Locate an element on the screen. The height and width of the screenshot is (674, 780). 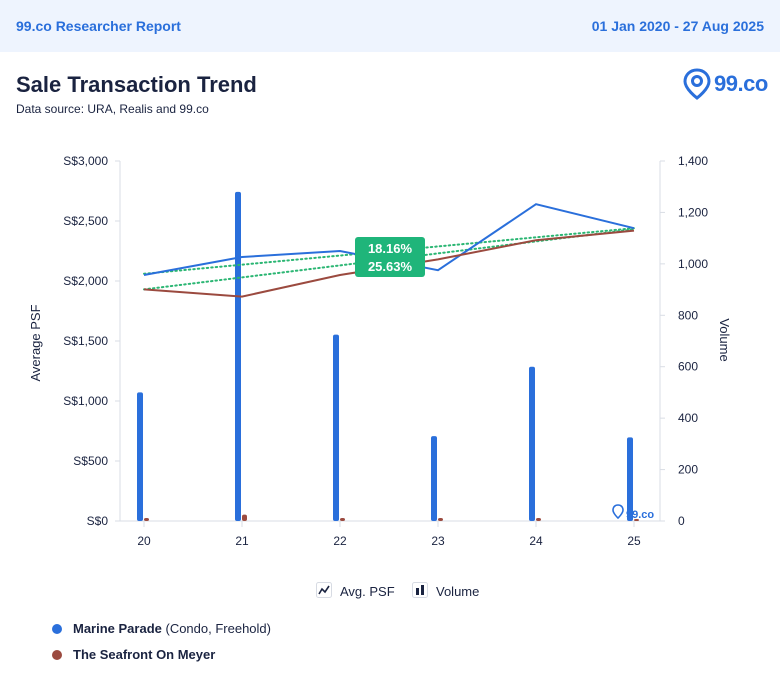
watermark-text: 99.co is located at coordinates (640, 515).